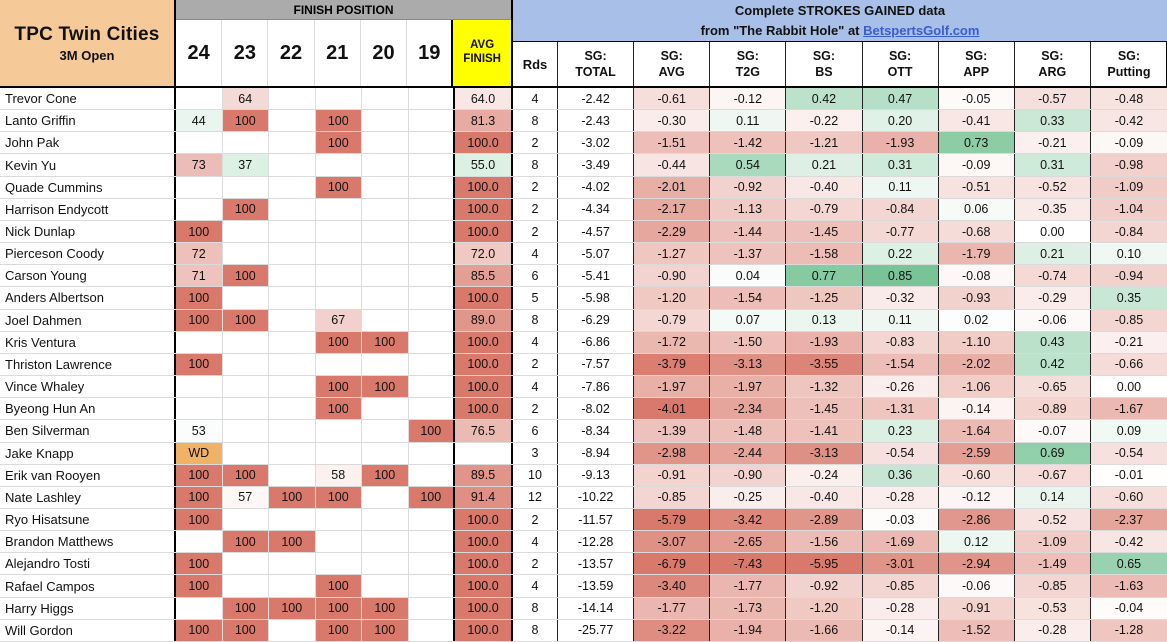 The image size is (1167, 642). What do you see at coordinates (900, 608) in the screenshot?
I see `sg-ott-cell: -0.28` at bounding box center [900, 608].